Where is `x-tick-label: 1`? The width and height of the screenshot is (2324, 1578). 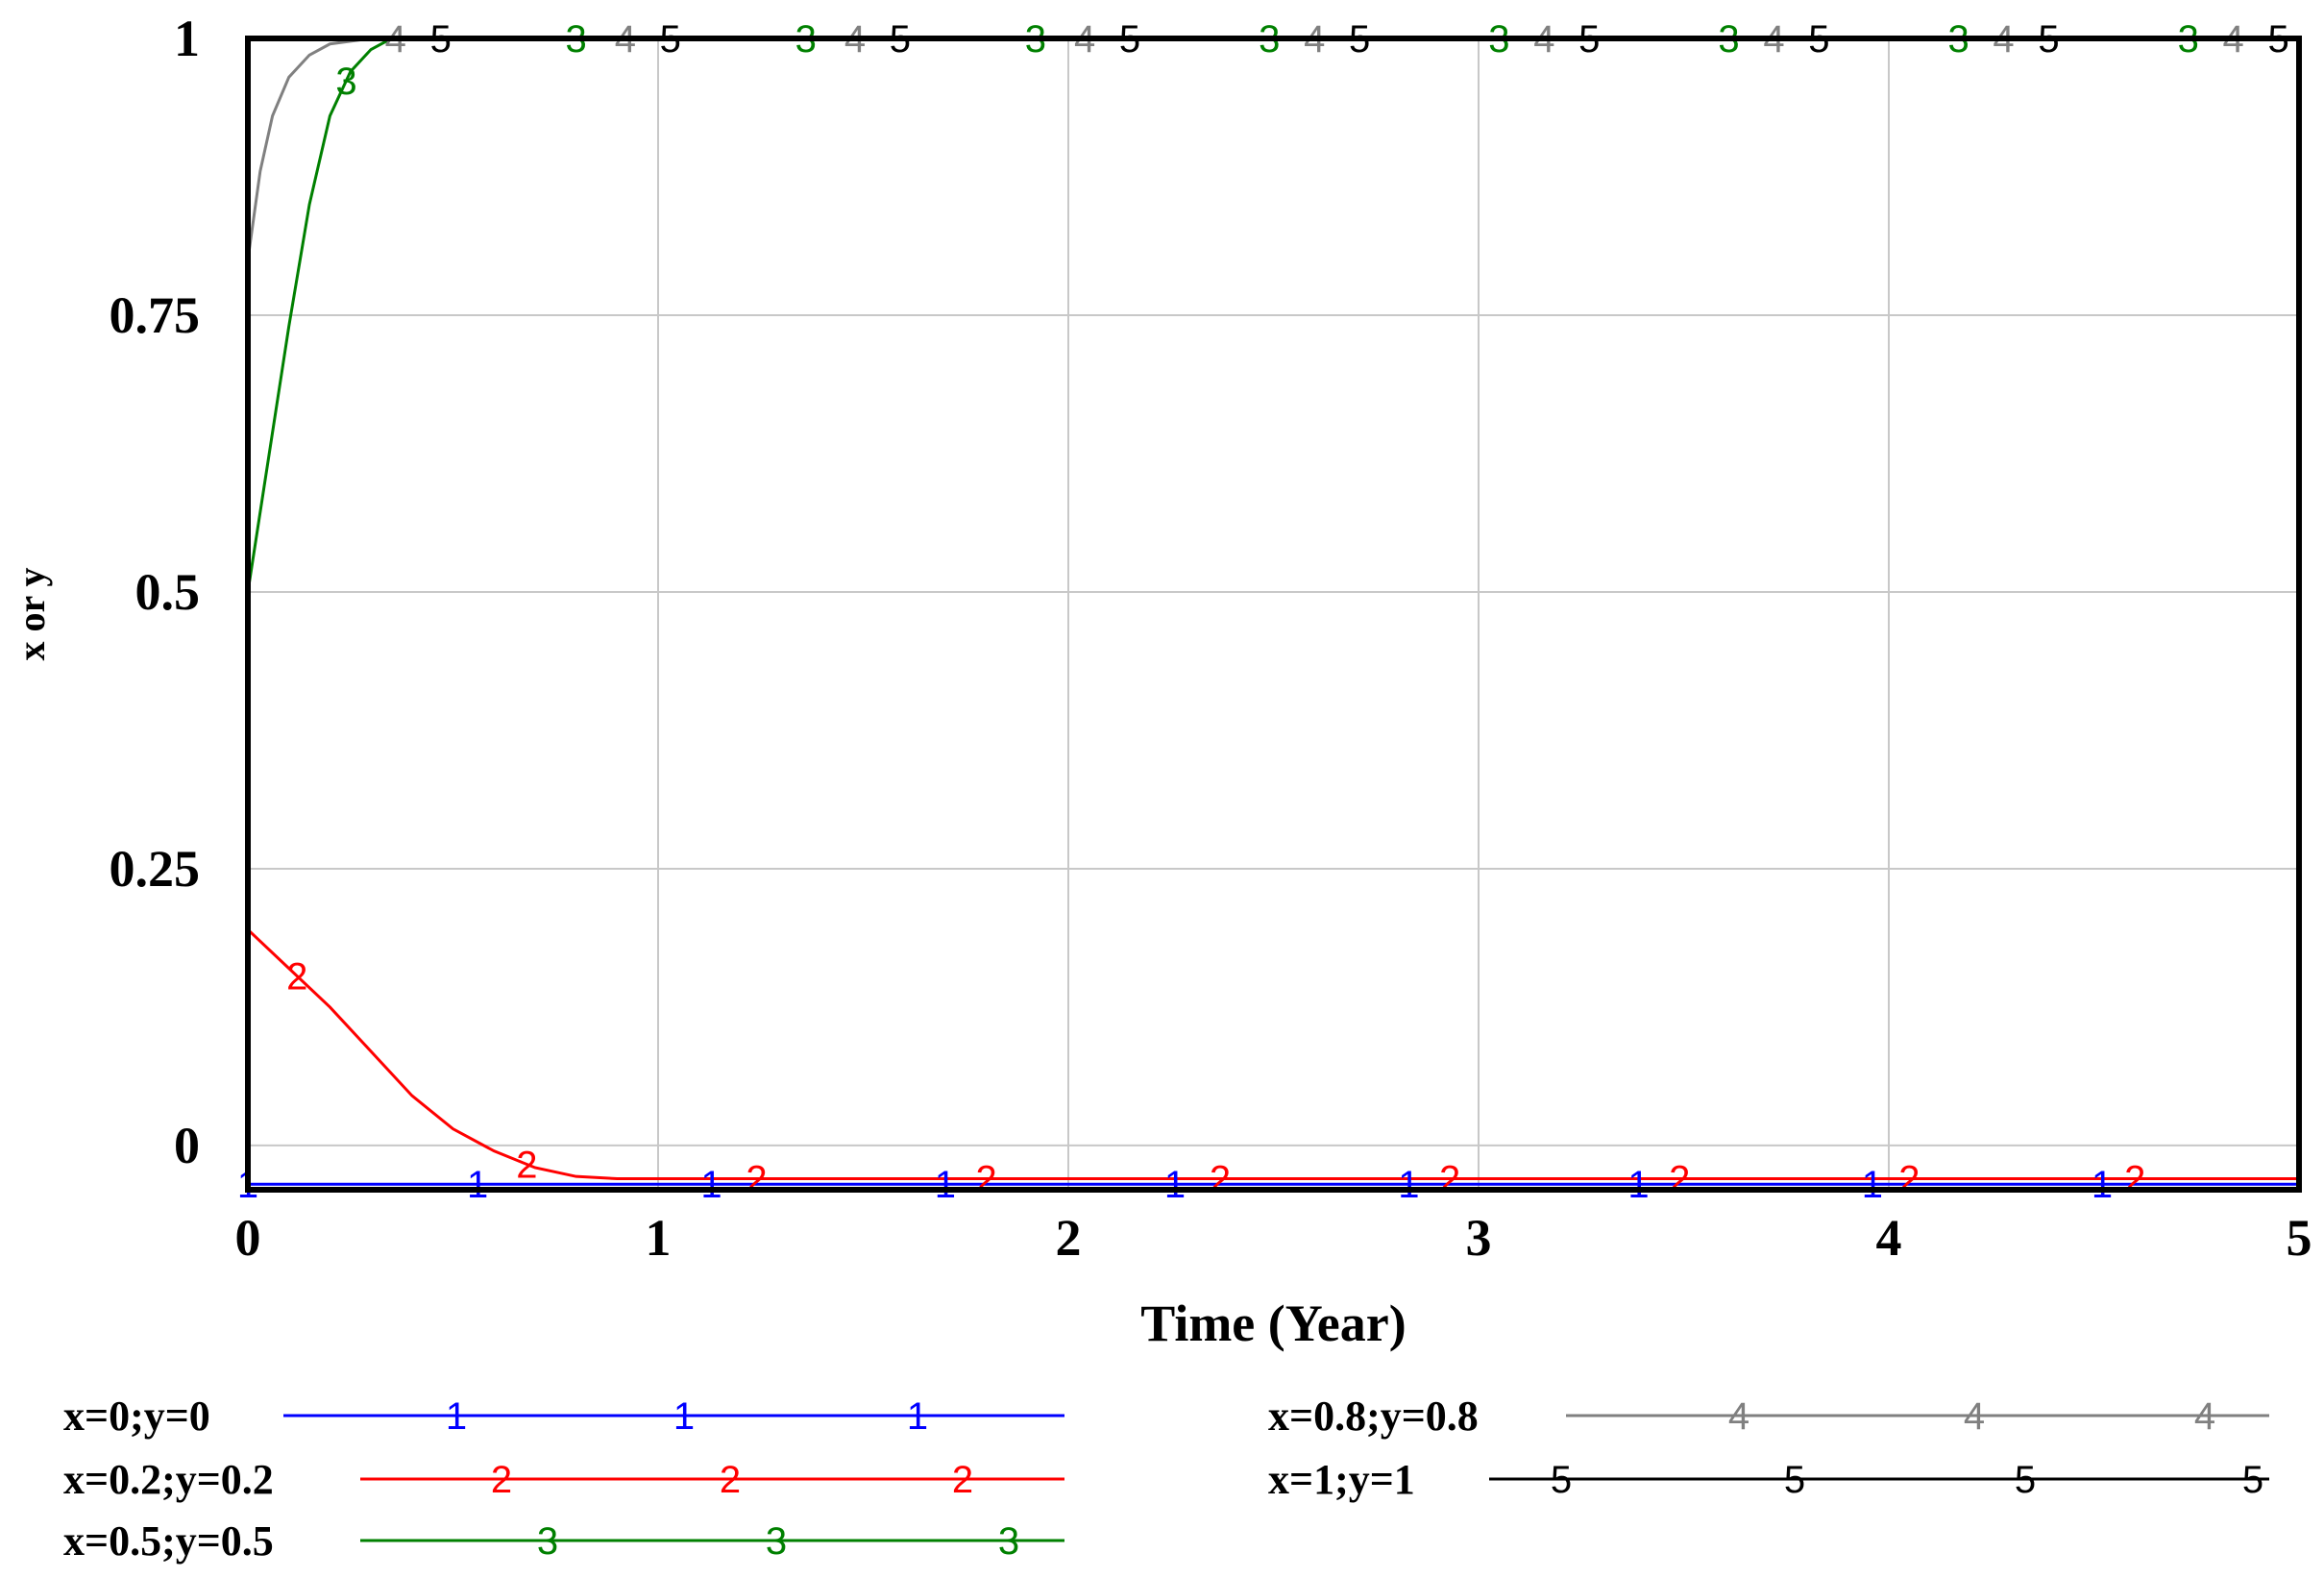
x-tick-label: 1 is located at coordinates (659, 1238).